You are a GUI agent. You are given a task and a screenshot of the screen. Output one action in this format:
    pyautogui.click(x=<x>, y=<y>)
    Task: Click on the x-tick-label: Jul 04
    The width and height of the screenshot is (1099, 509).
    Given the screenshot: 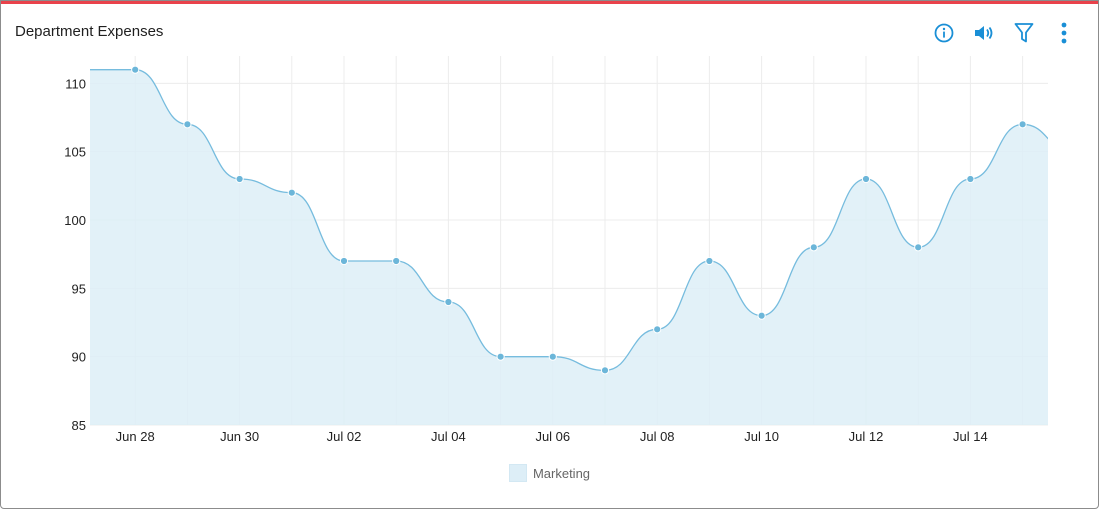 What is the action you would take?
    pyautogui.click(x=448, y=436)
    